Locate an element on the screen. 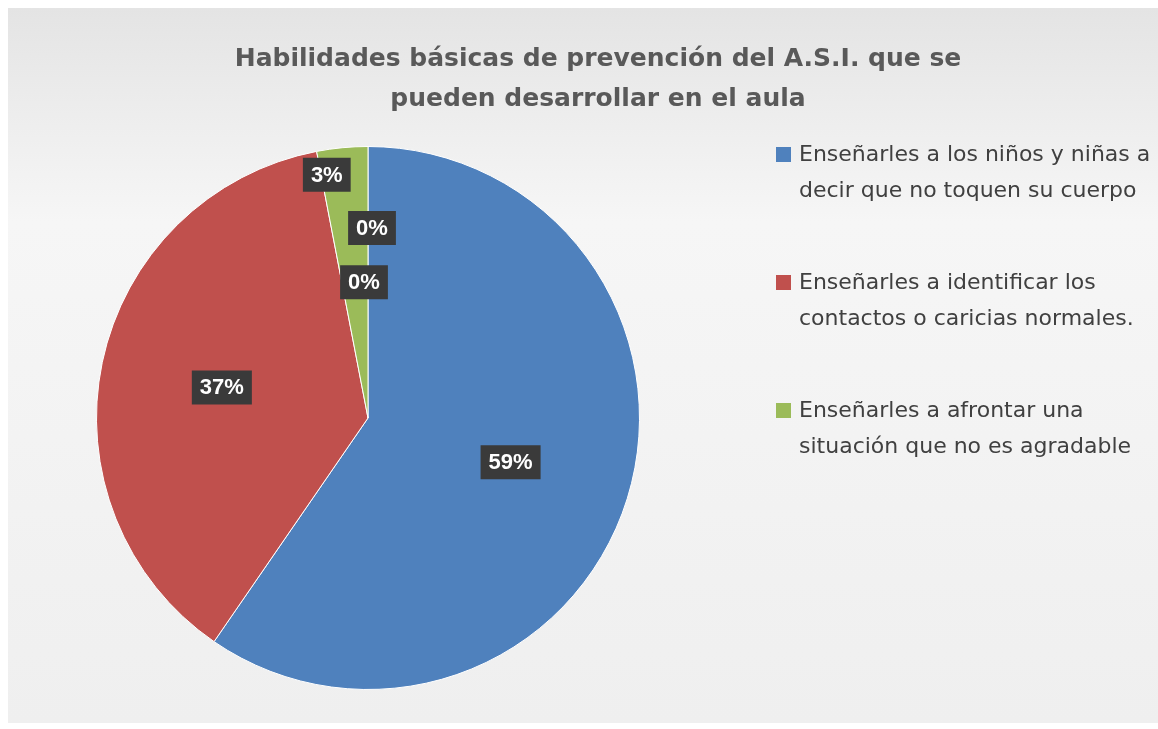 This screenshot has height=729, width=1158. chart-title: Habilidades básicas de prevención del A.S.I. que se pueden desarrollar en el aula is located at coordinates (598, 78).